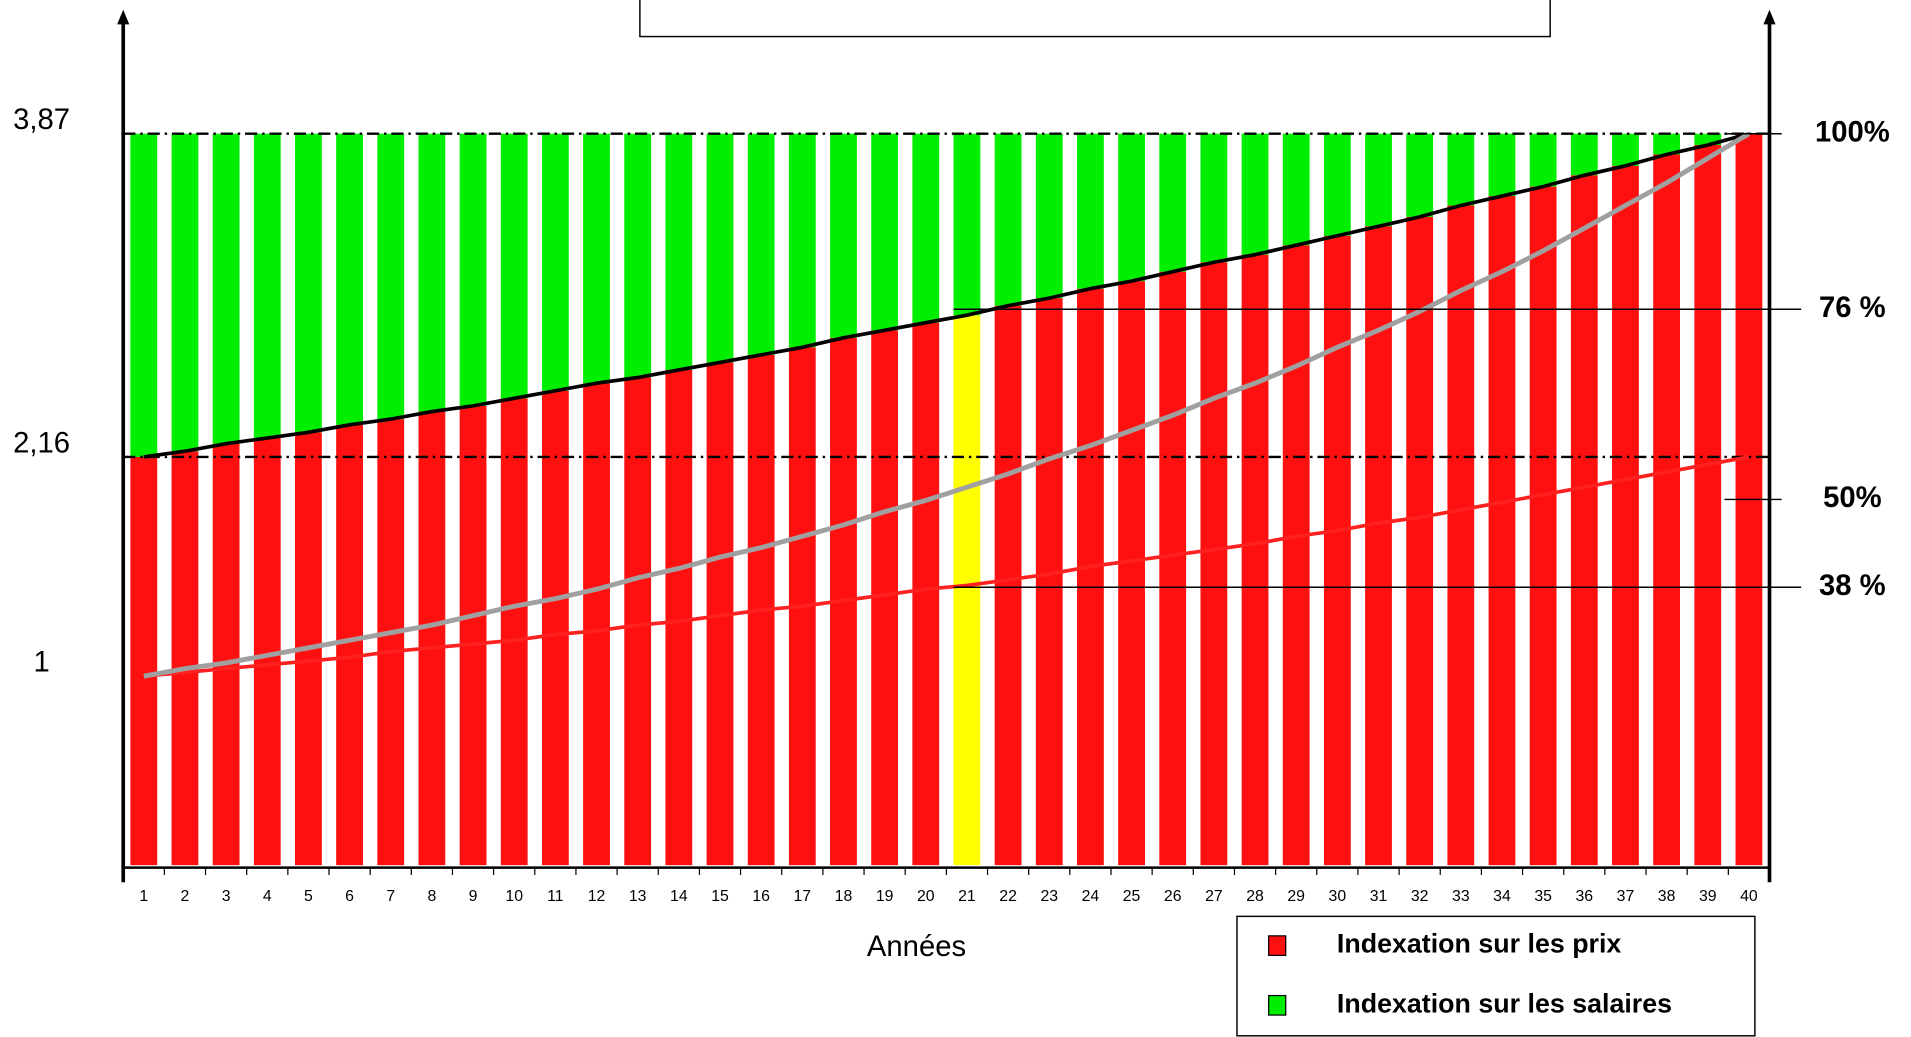 The height and width of the screenshot is (1037, 1911). Describe the element at coordinates (1296, 896) in the screenshot. I see `x-tick-label: 29` at that location.